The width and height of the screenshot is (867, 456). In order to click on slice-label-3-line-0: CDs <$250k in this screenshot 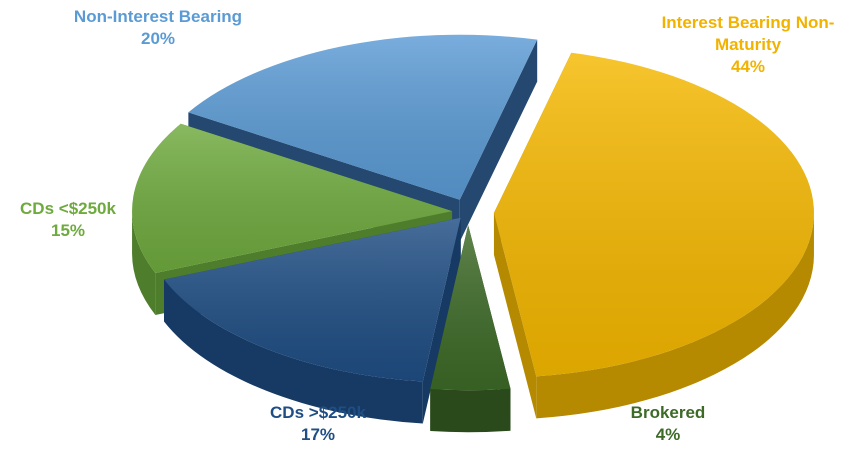, I will do `click(68, 208)`.